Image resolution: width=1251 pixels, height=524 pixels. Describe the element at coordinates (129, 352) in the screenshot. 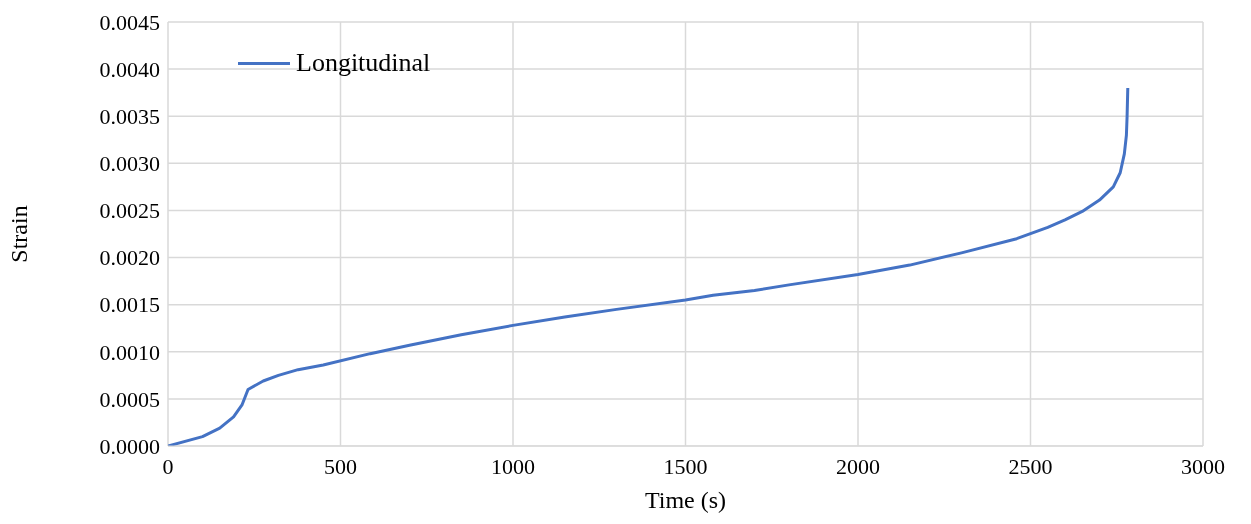

I see `y-tick-label: 0.0010` at that location.